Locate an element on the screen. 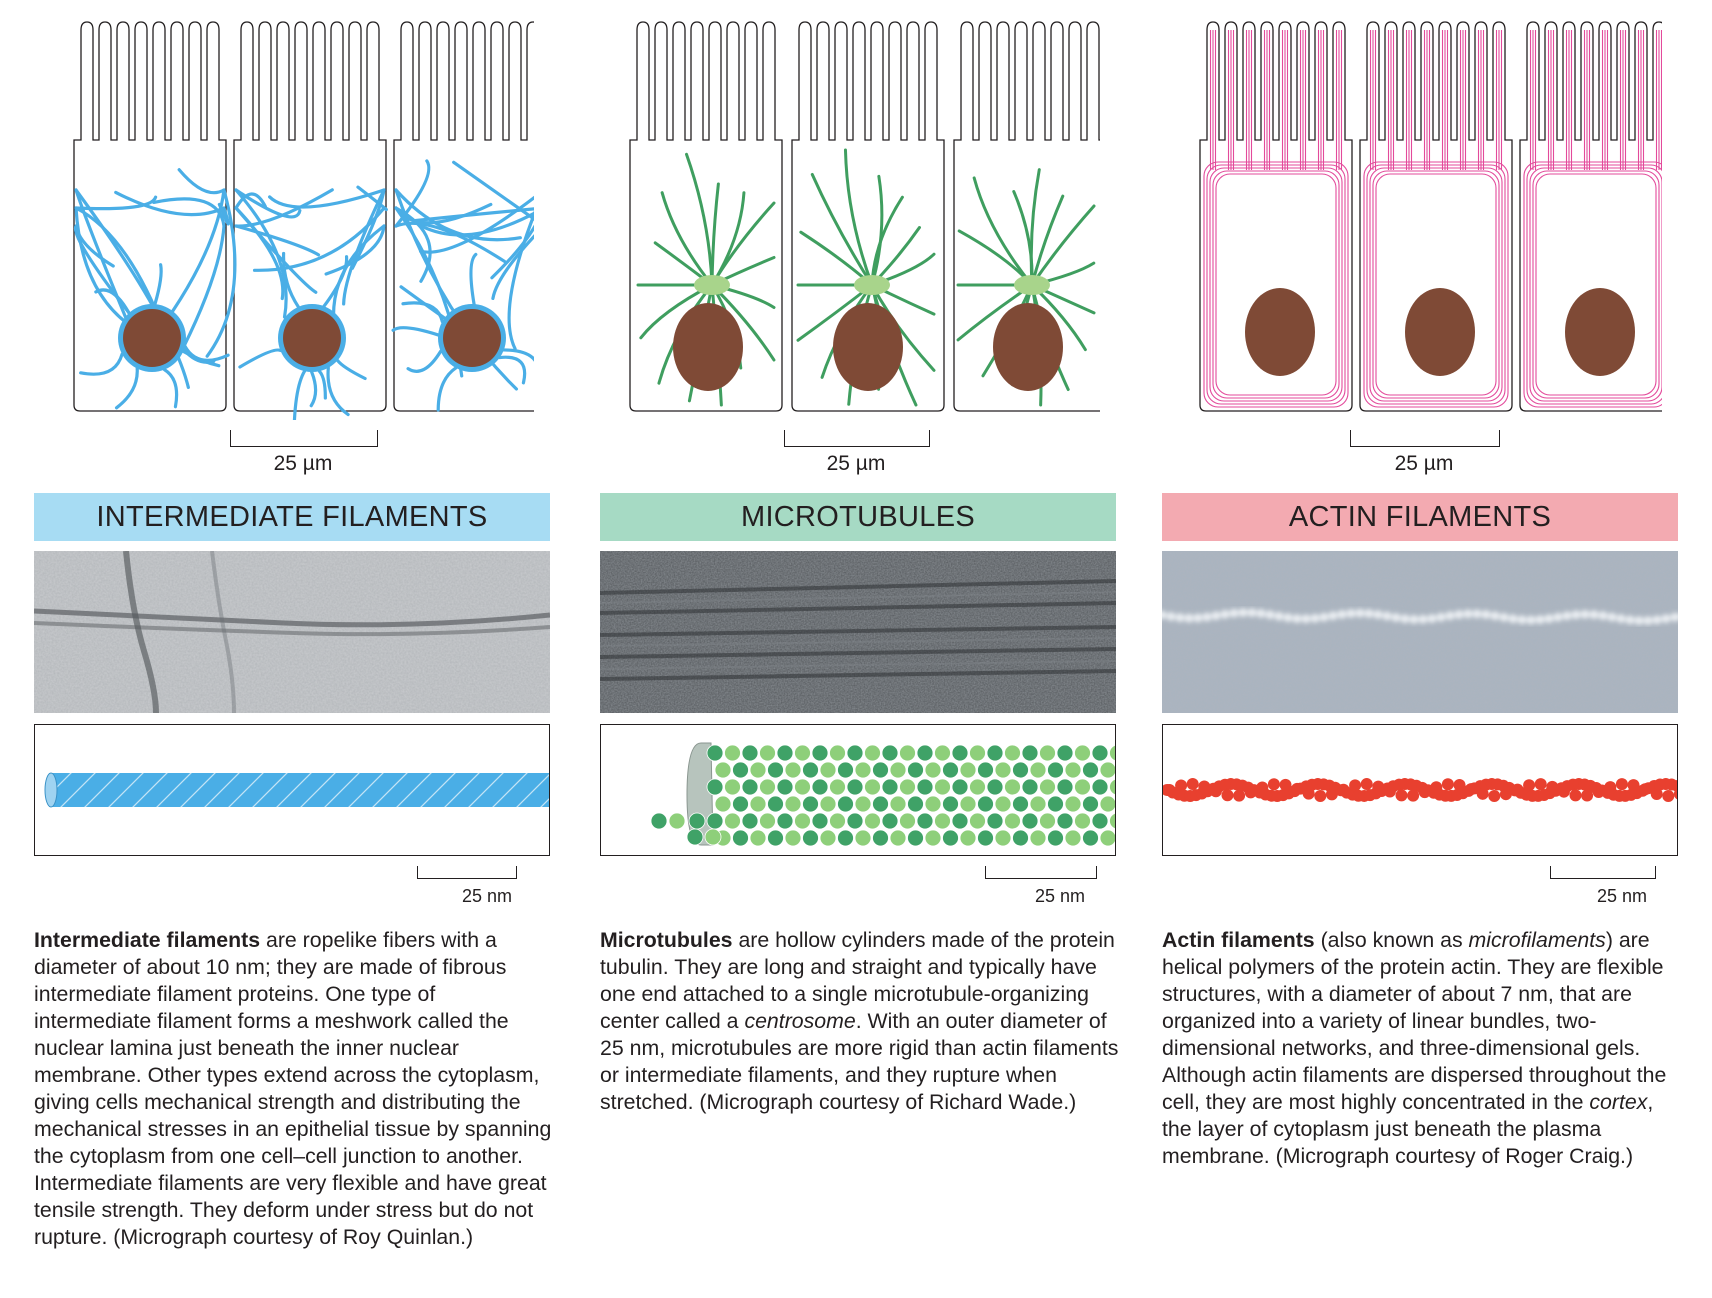 The image size is (1712, 1298). nucleus is located at coordinates (868, 347).